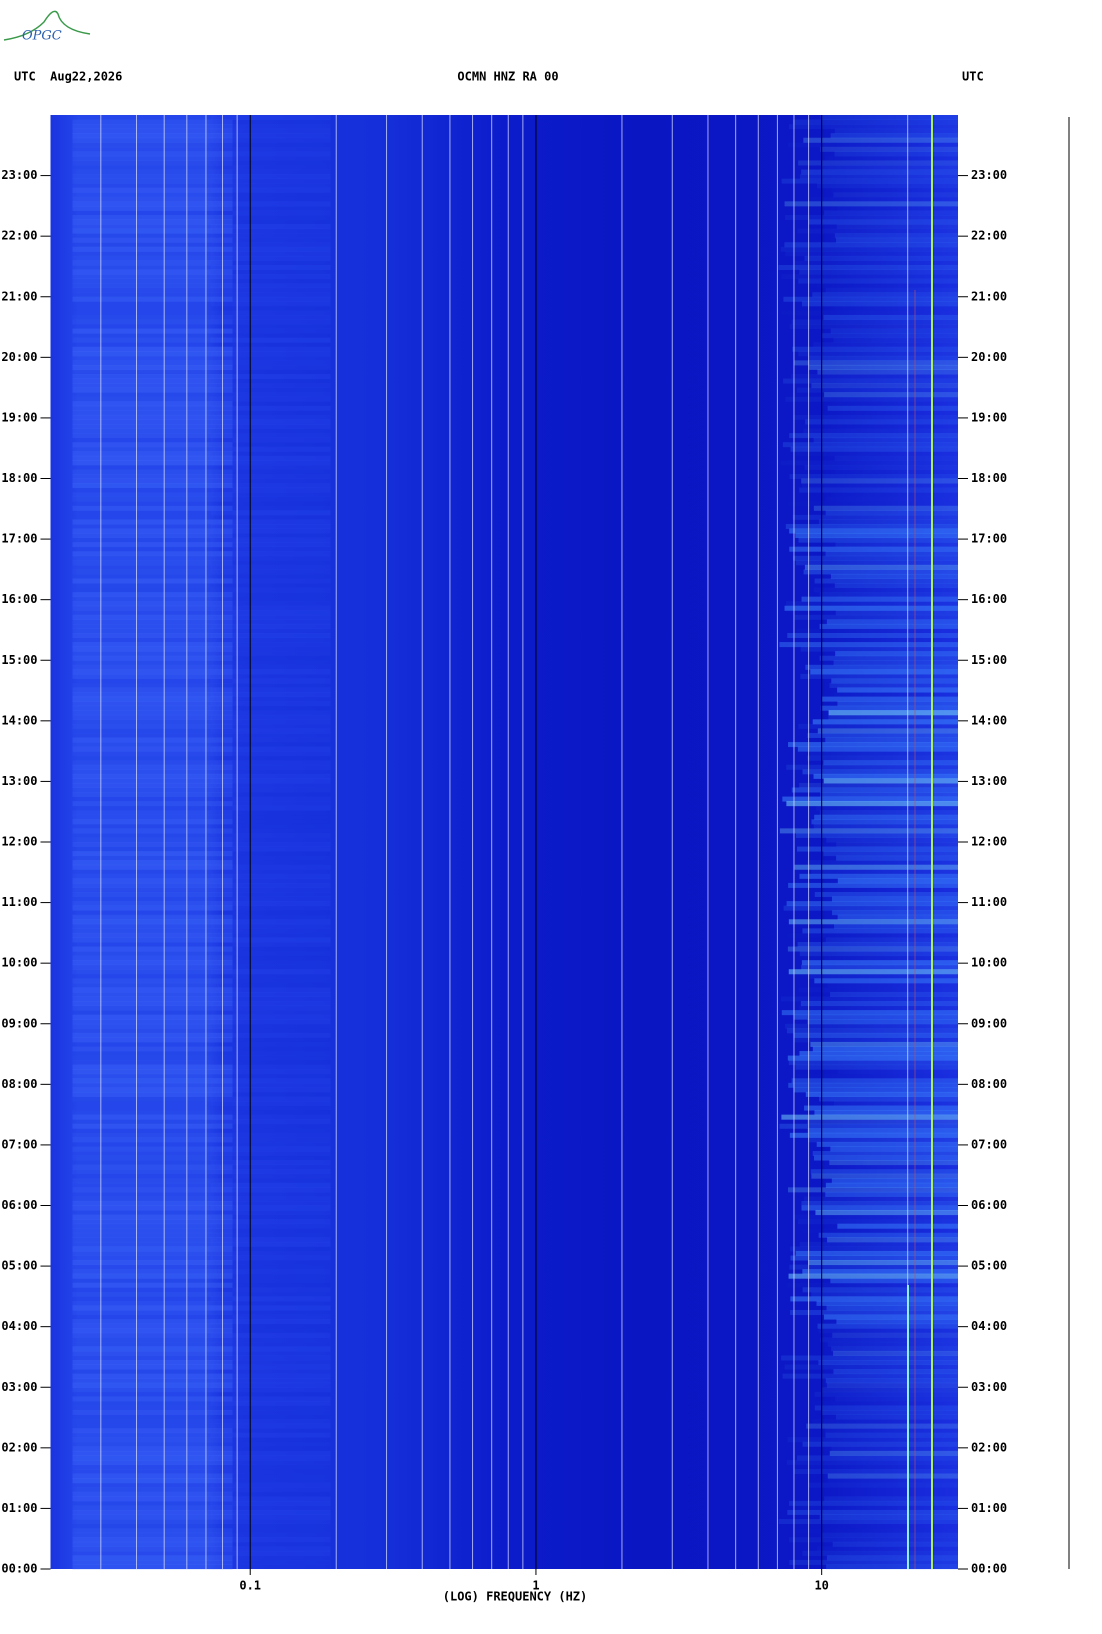  I want to click on y-tick-label: 05:00, so click(19, 1266).